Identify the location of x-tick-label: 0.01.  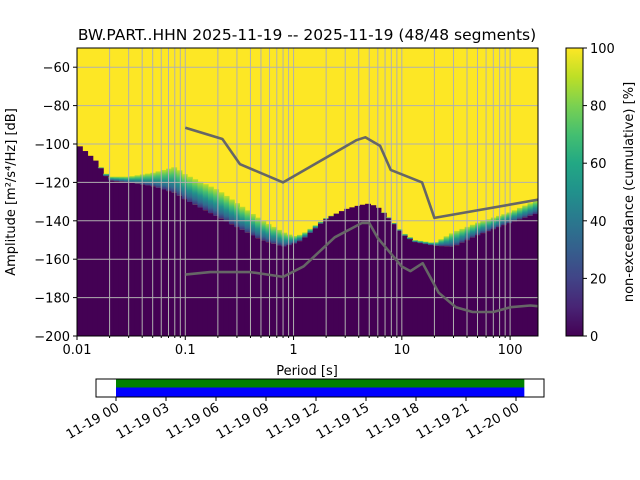
(77, 350).